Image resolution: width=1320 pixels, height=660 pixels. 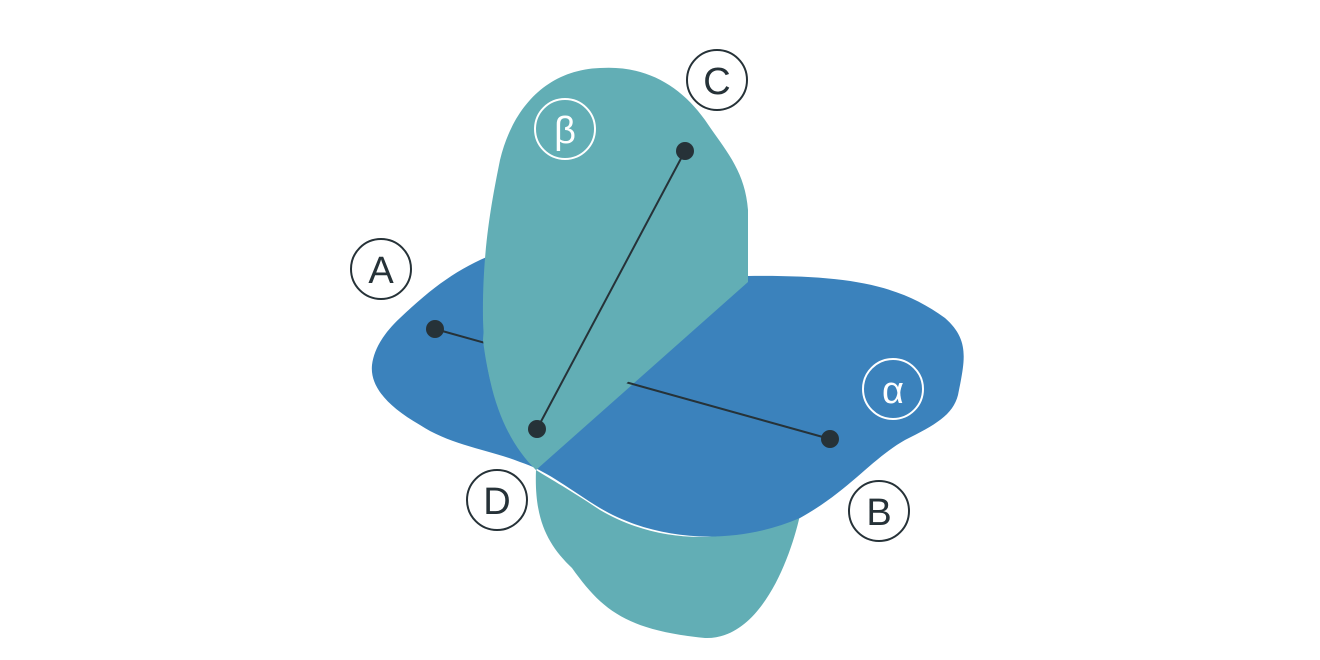 I want to click on point-a, so click(x=435, y=329).